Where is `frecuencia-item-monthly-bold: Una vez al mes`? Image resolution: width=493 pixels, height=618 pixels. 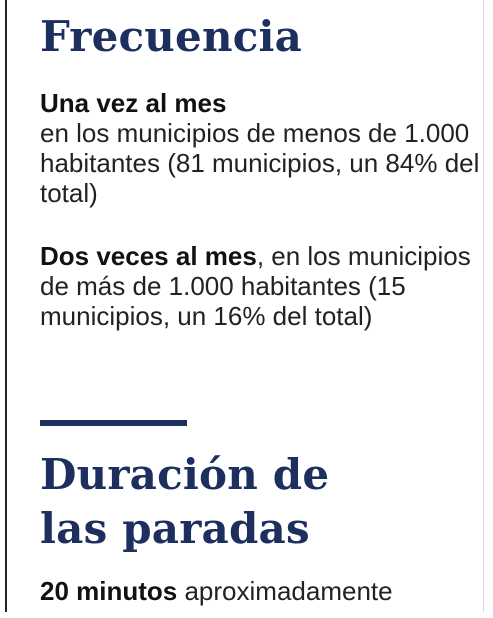
frecuencia-item-monthly-bold: Una vez al mes is located at coordinates (133, 103).